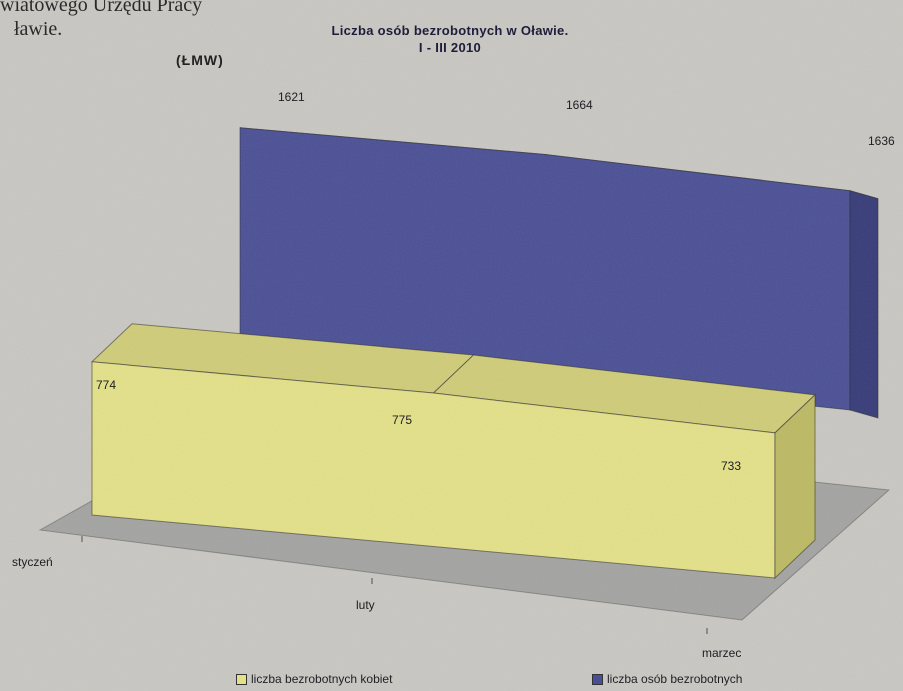 The height and width of the screenshot is (691, 903). I want to click on legend-item-women: liczba bezrobotnych kobiet, so click(314, 679).